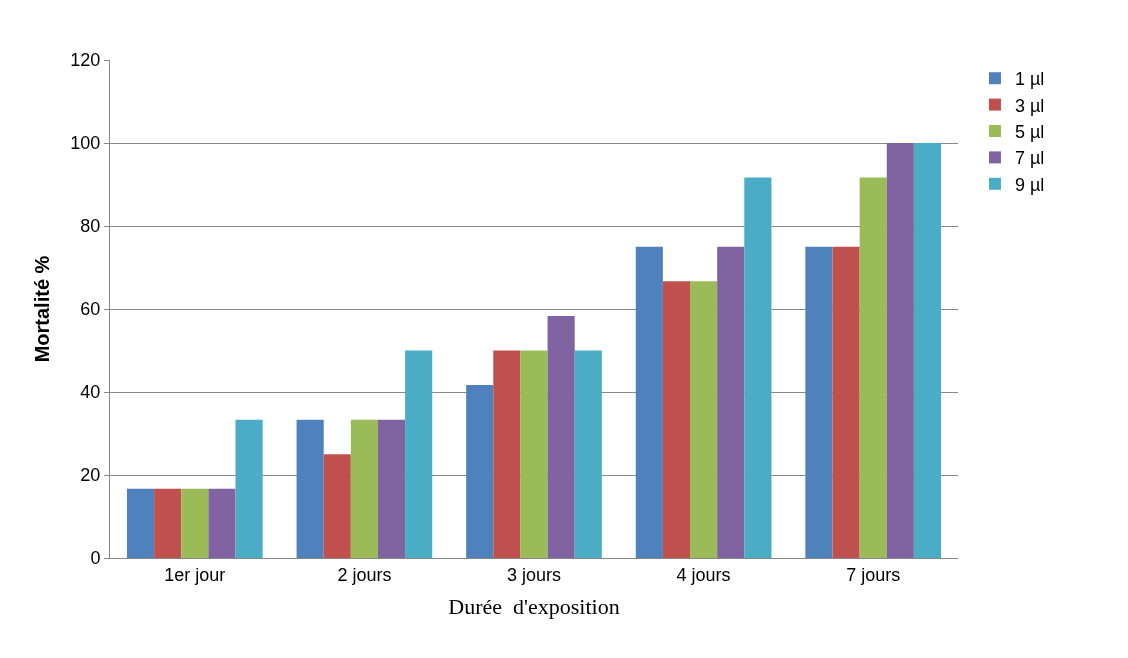 This screenshot has width=1128, height=658. I want to click on y-tick-label: 60, so click(90, 309).